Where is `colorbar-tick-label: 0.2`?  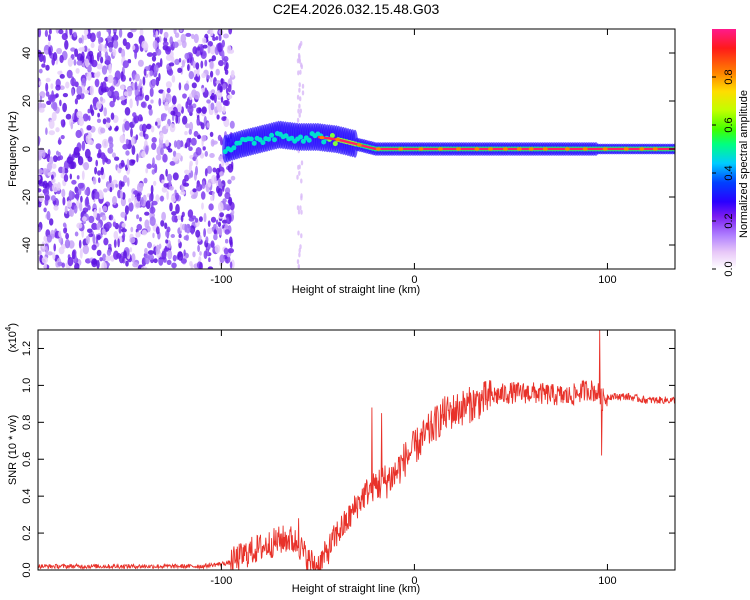 colorbar-tick-label: 0.2 is located at coordinates (729, 220).